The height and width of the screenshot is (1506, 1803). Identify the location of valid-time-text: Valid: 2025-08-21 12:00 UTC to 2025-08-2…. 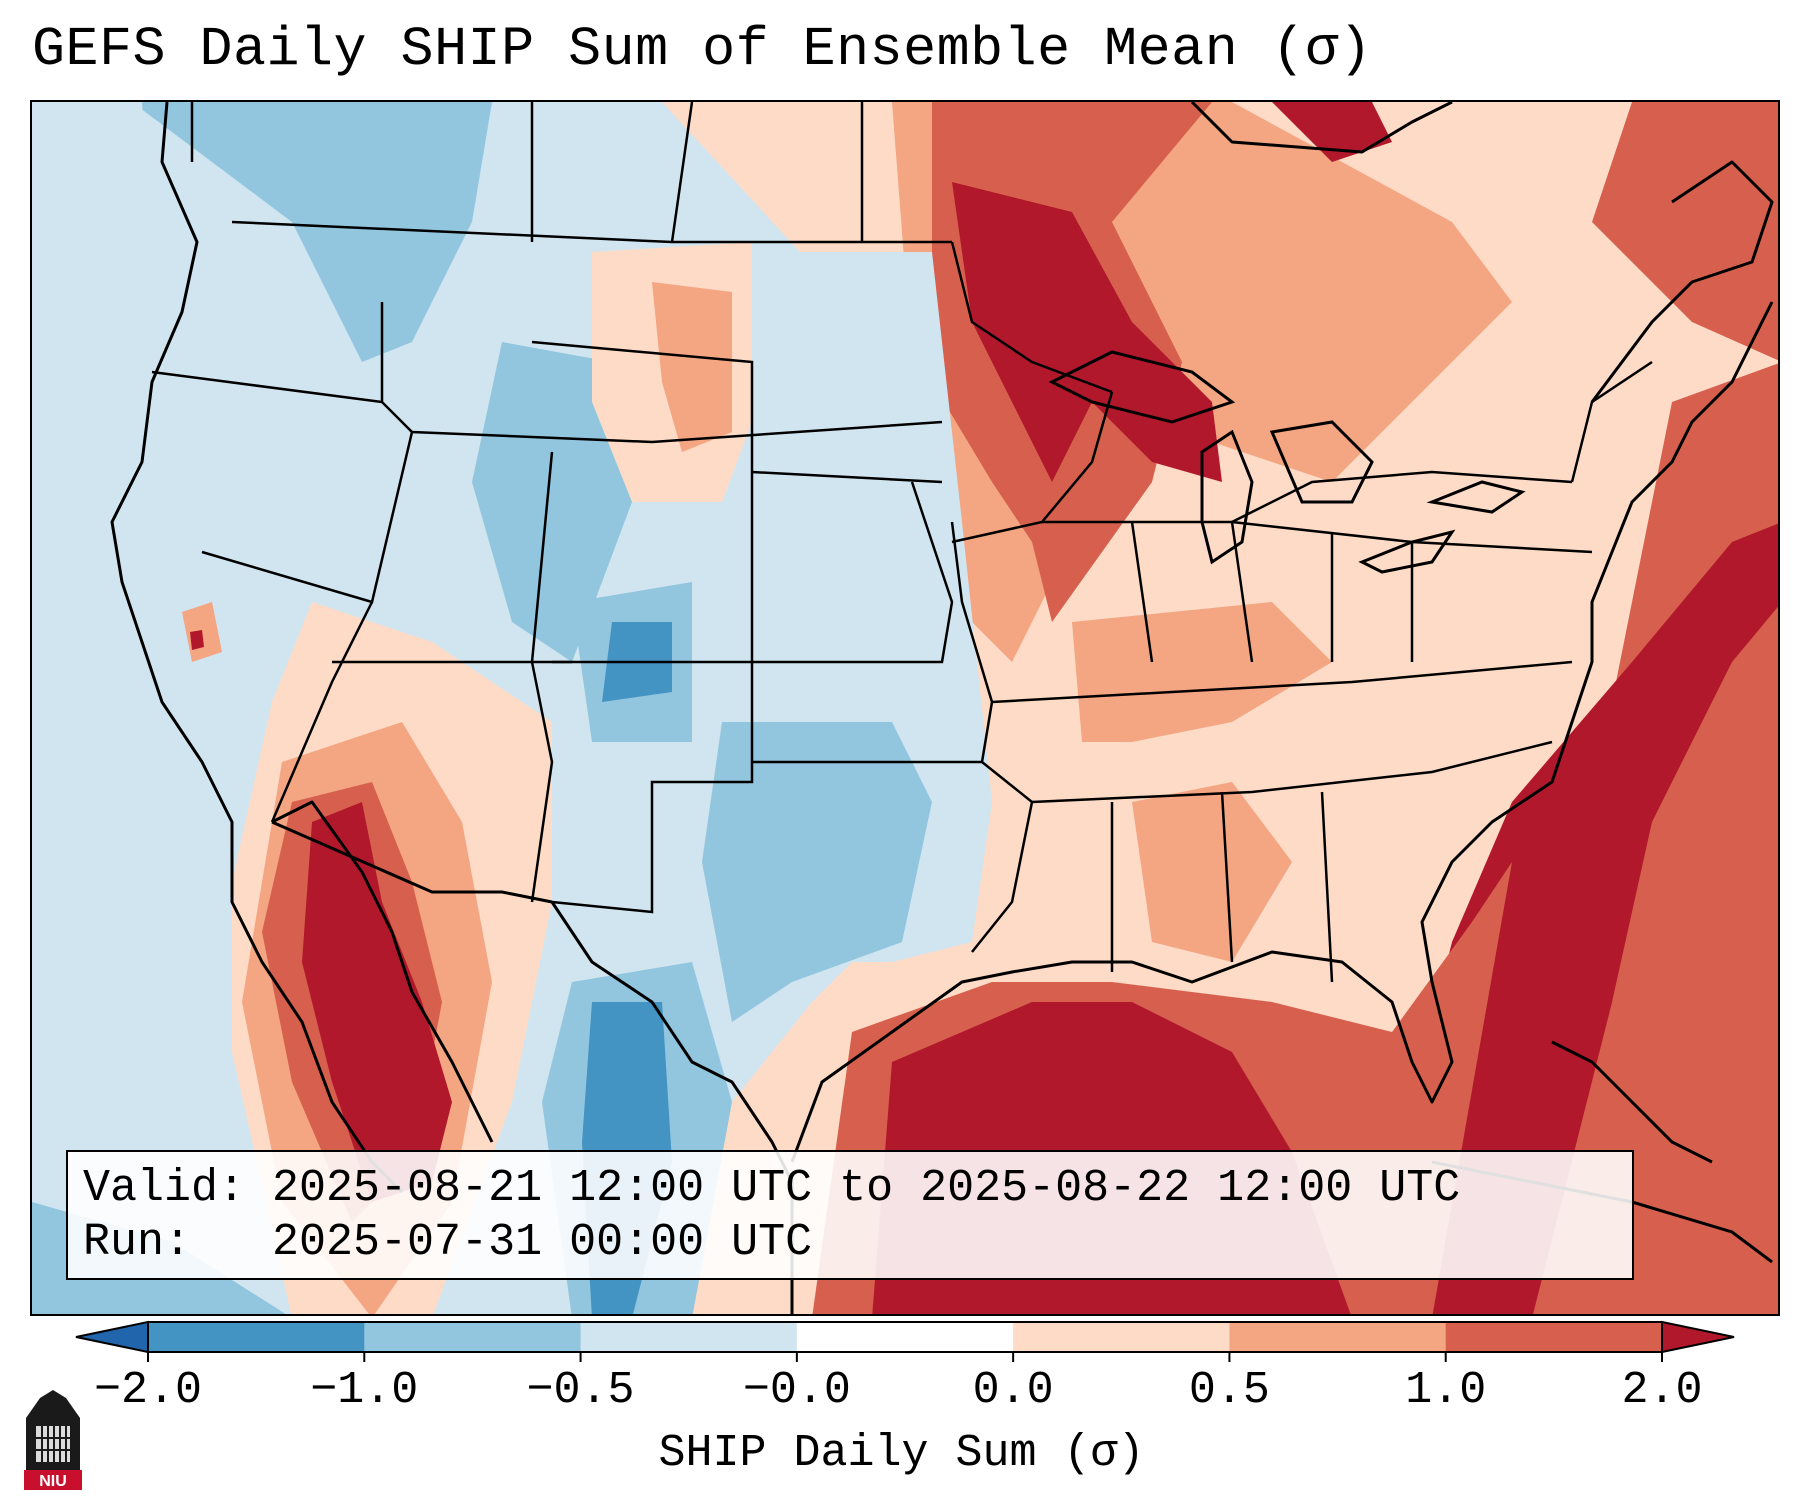
(772, 1188).